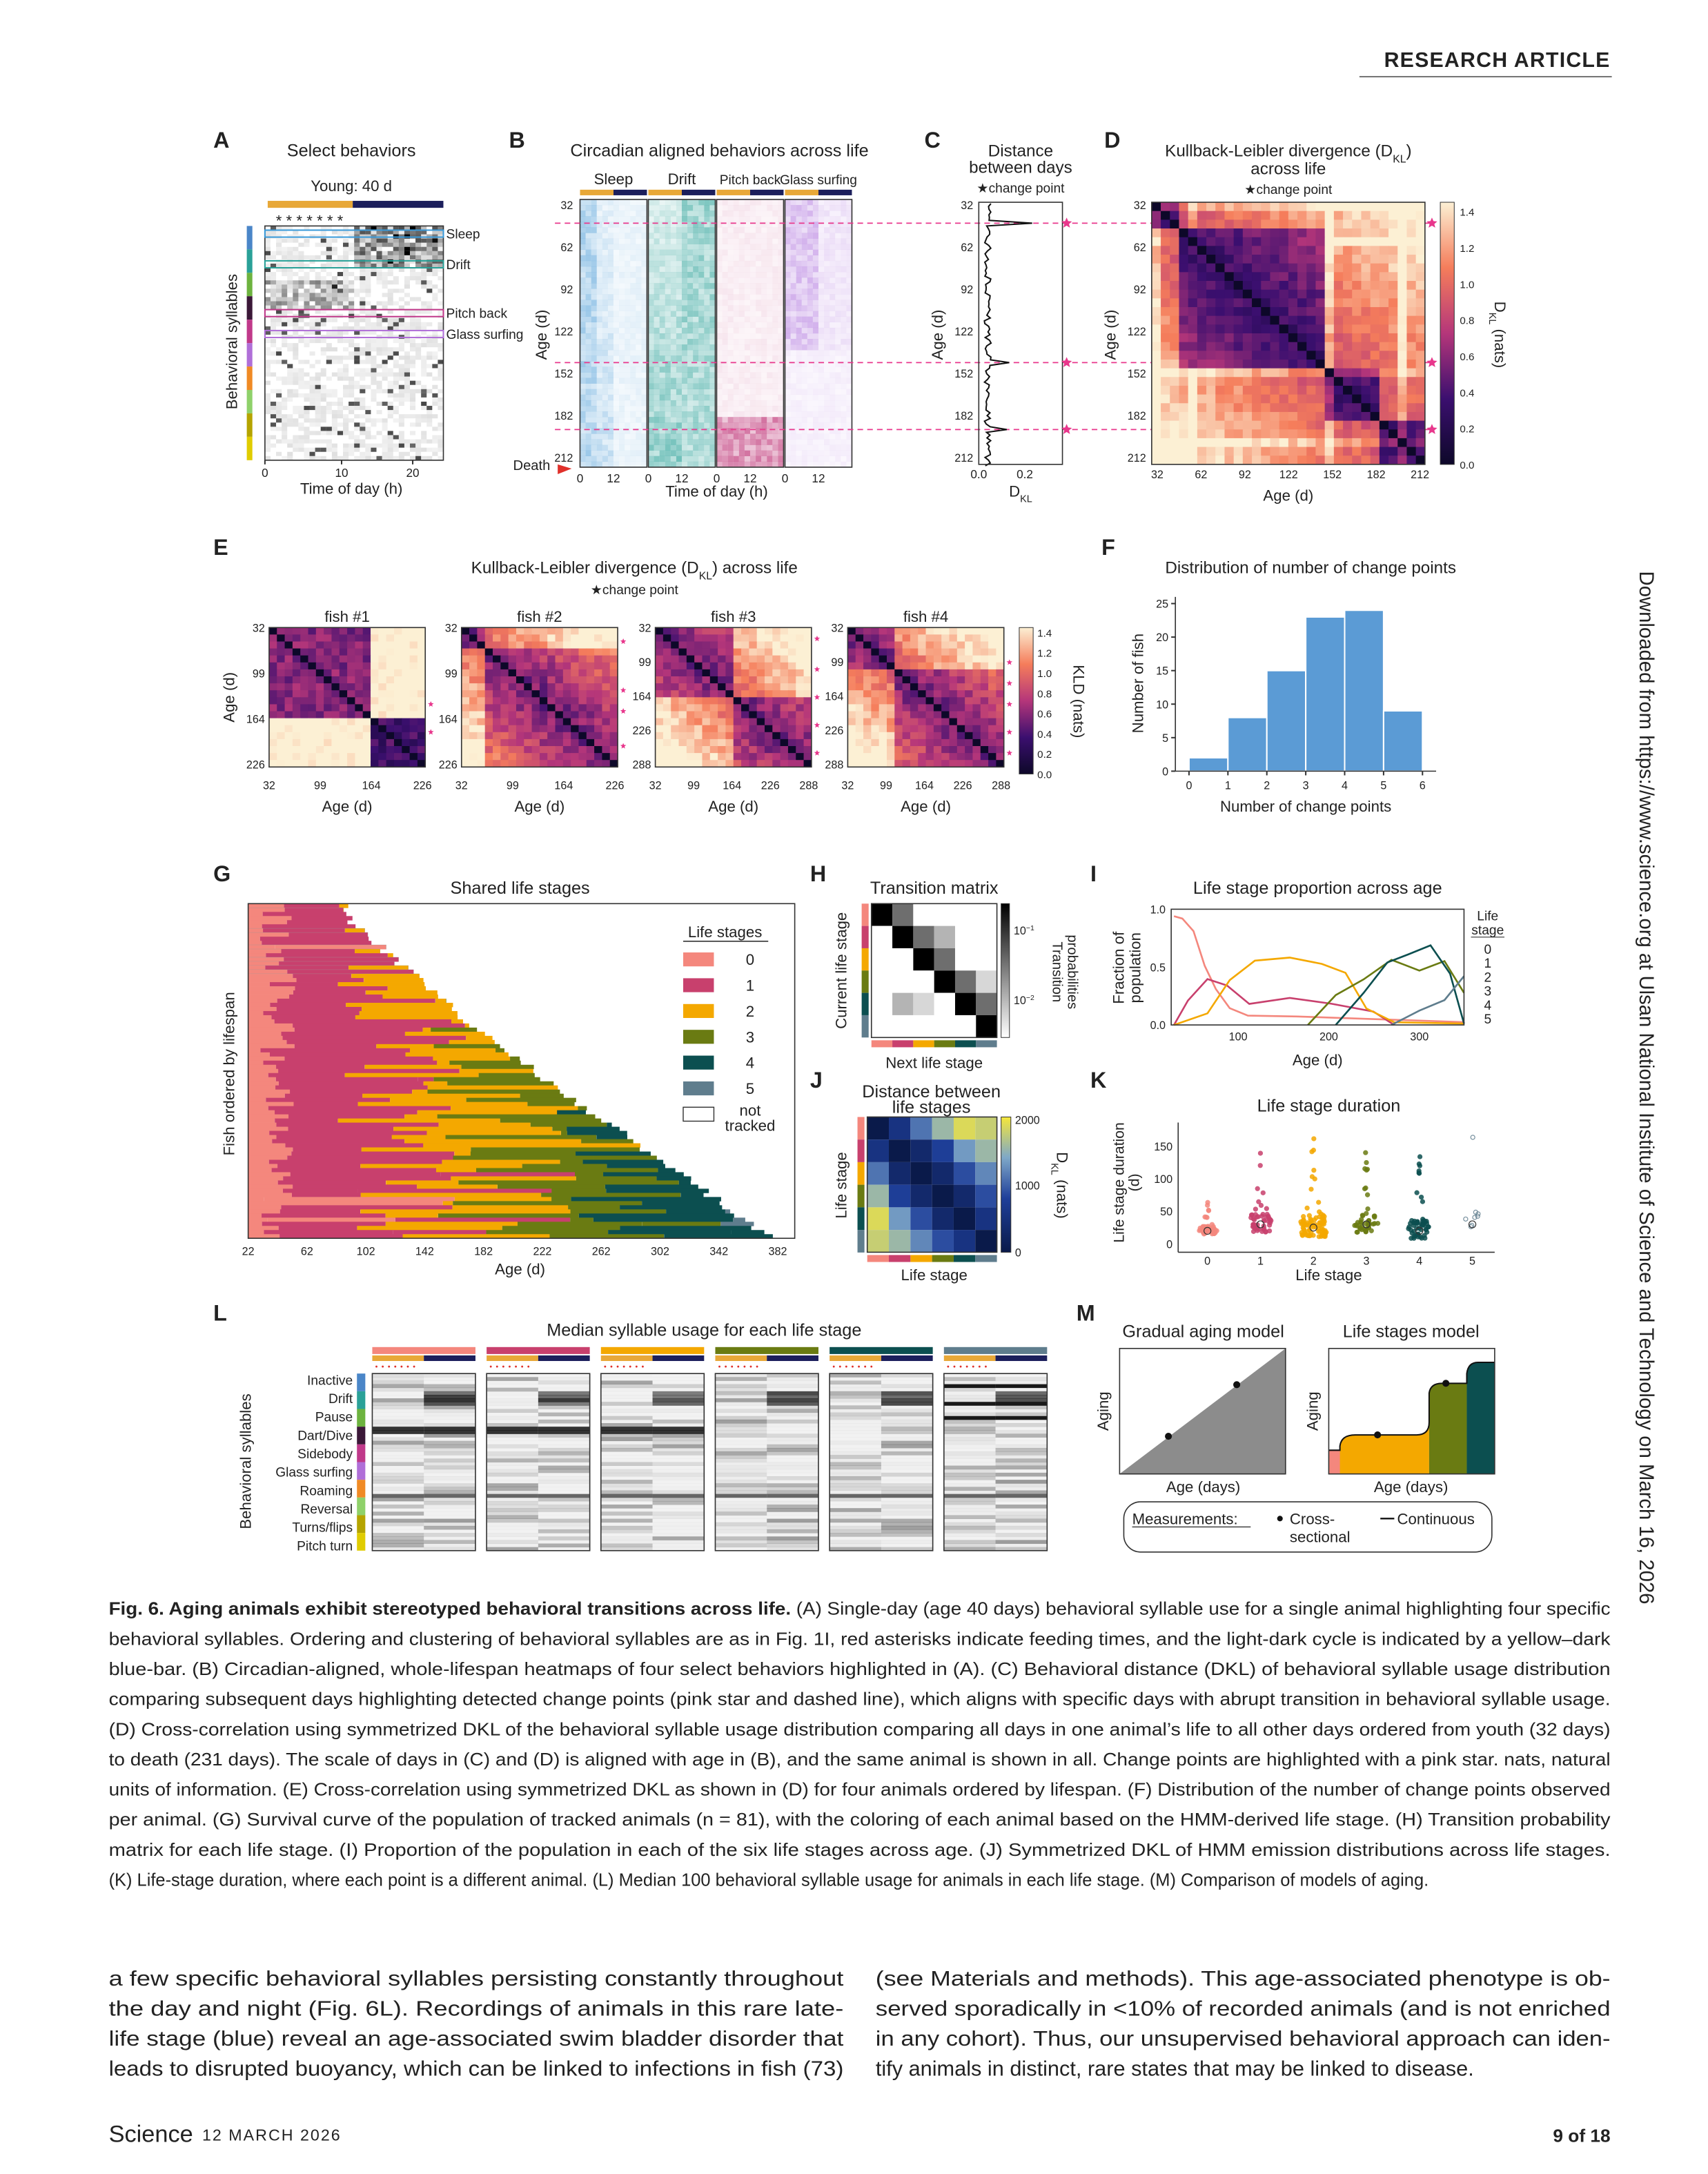 Image resolution: width=1708 pixels, height=2174 pixels. What do you see at coordinates (347, 697) in the screenshot?
I see `axes-frame` at bounding box center [347, 697].